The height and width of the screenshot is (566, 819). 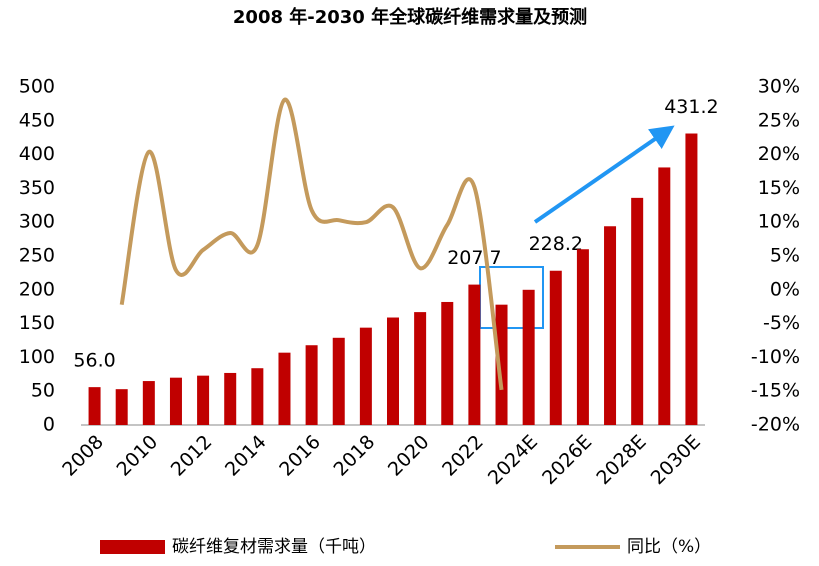 What do you see at coordinates (37, 154) in the screenshot?
I see `y-tick-label: 400` at bounding box center [37, 154].